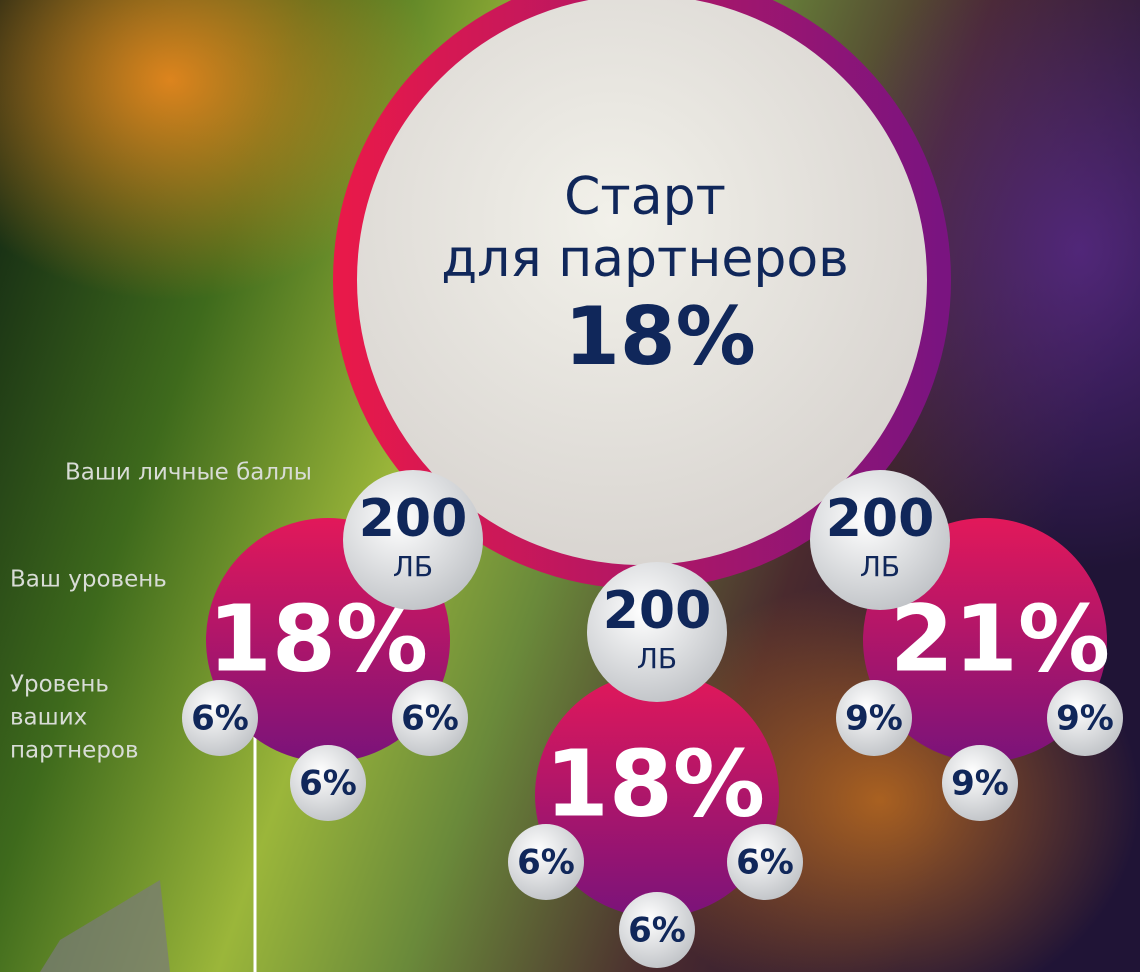 The image size is (1140, 972). I want to click on glow, so click(215, 150).